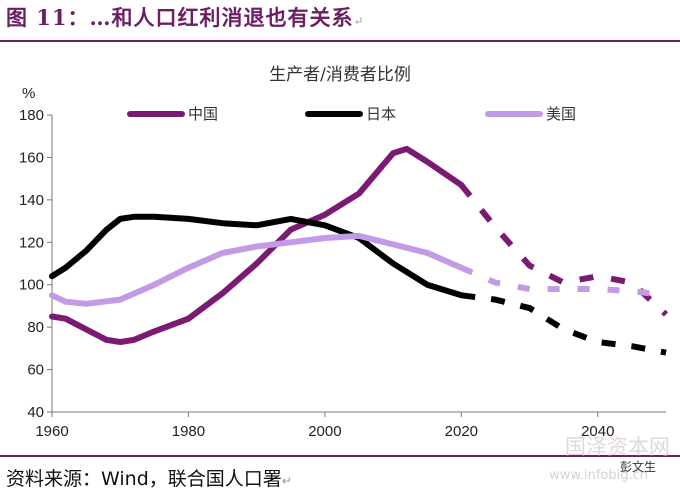 The width and height of the screenshot is (680, 499). What do you see at coordinates (351, 114) in the screenshot?
I see `legend: 中国 日本 美国` at bounding box center [351, 114].